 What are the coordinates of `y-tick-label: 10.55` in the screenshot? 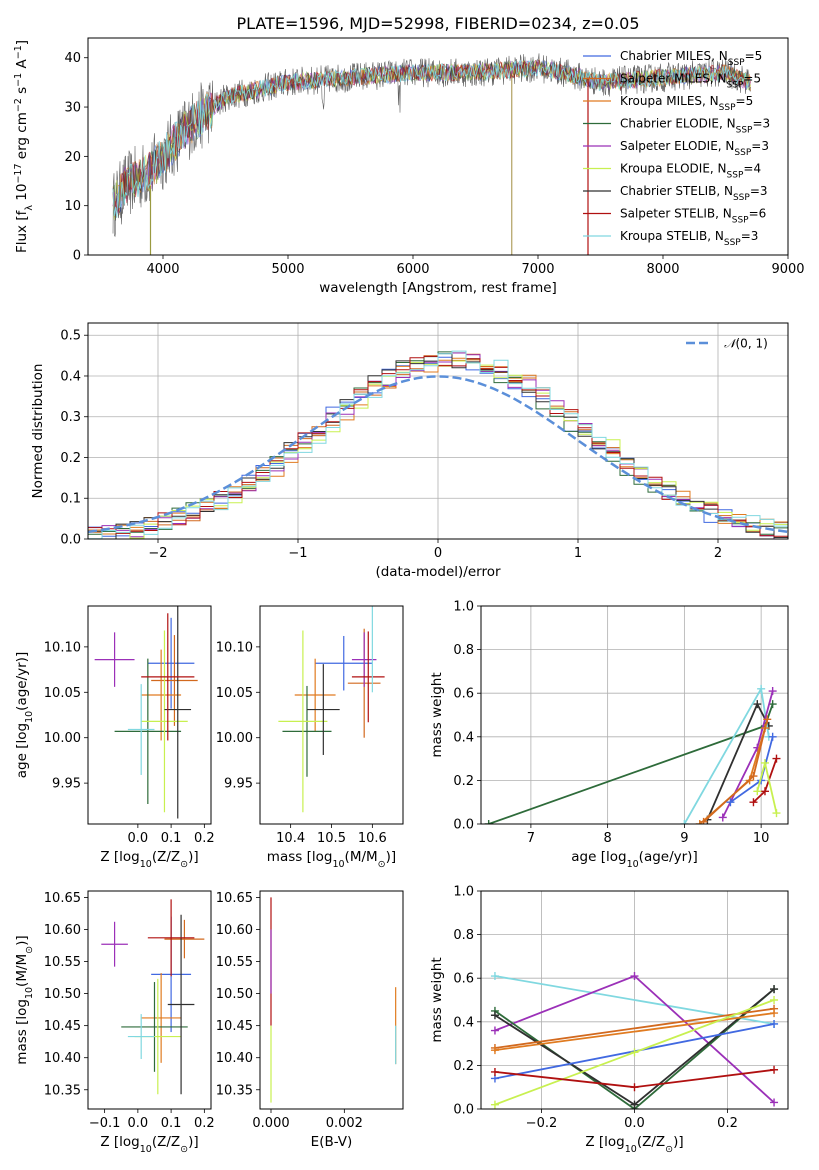 It's located at (234, 962).